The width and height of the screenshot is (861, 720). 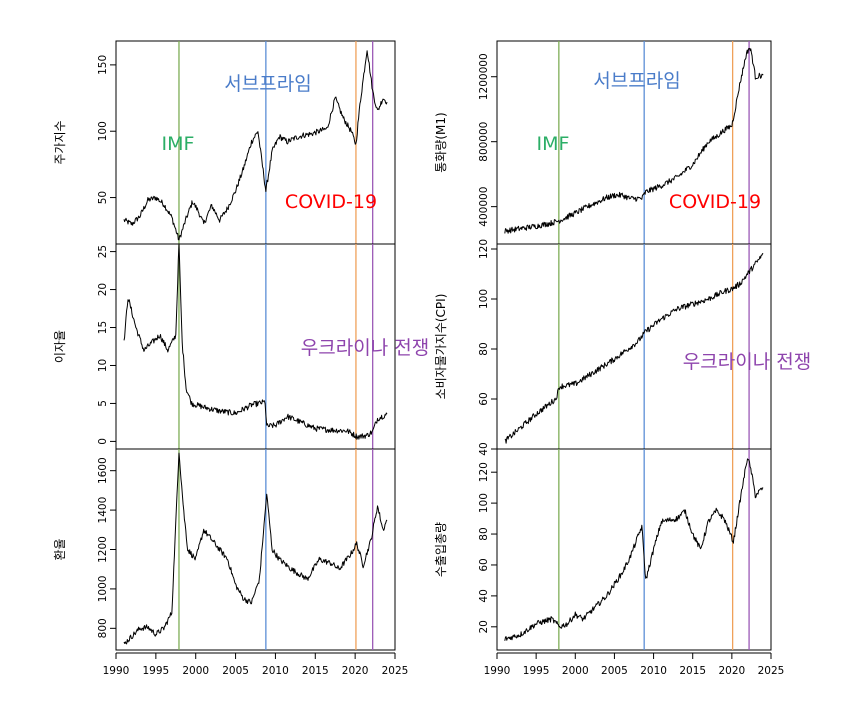 What do you see at coordinates (441, 142) in the screenshot?
I see `y-axis-label: 통화량(M1)` at bounding box center [441, 142].